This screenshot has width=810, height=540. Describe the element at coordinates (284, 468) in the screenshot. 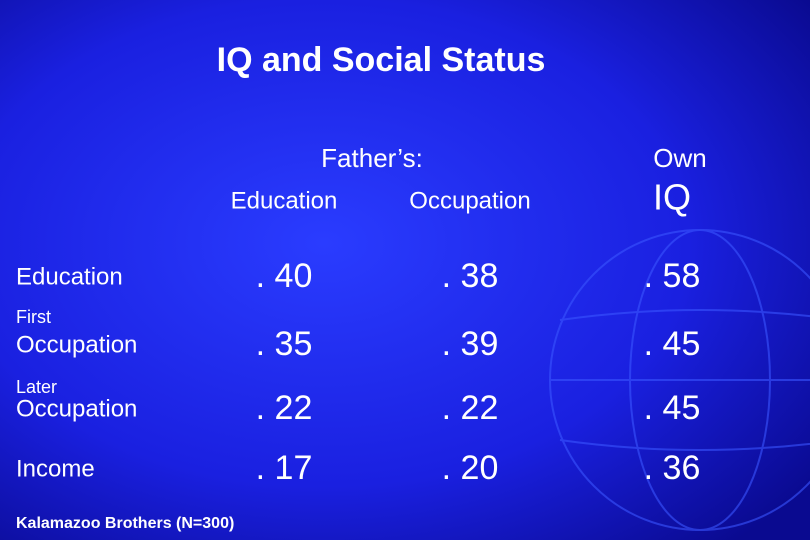

I see `cell-value: . 17` at that location.